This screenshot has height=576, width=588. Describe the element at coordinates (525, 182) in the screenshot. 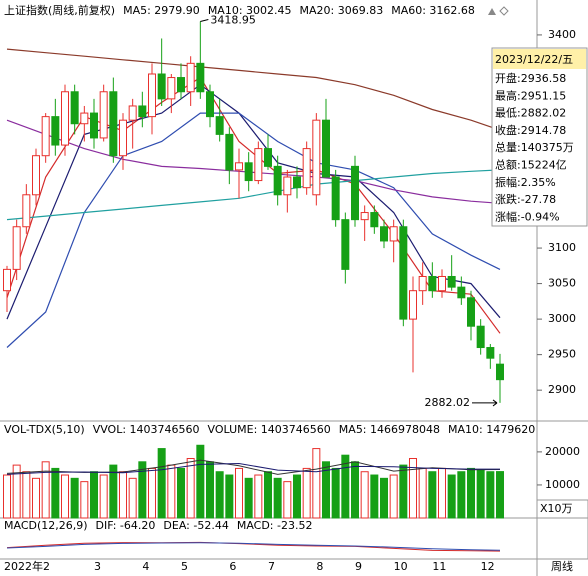

I see `info-row: 振幅:2.35%` at that location.